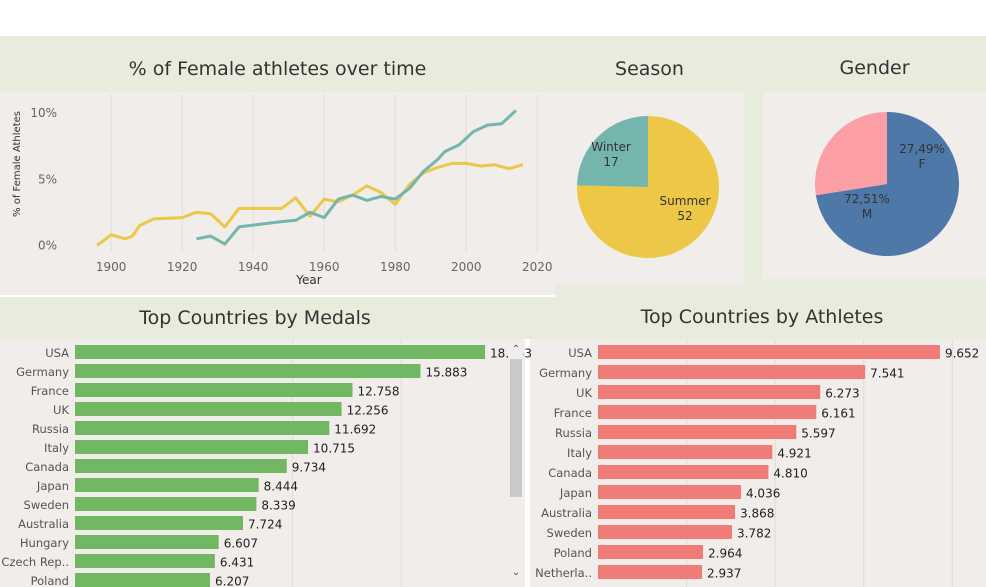  I want to click on bar-value-label: 6.431, so click(237, 563).